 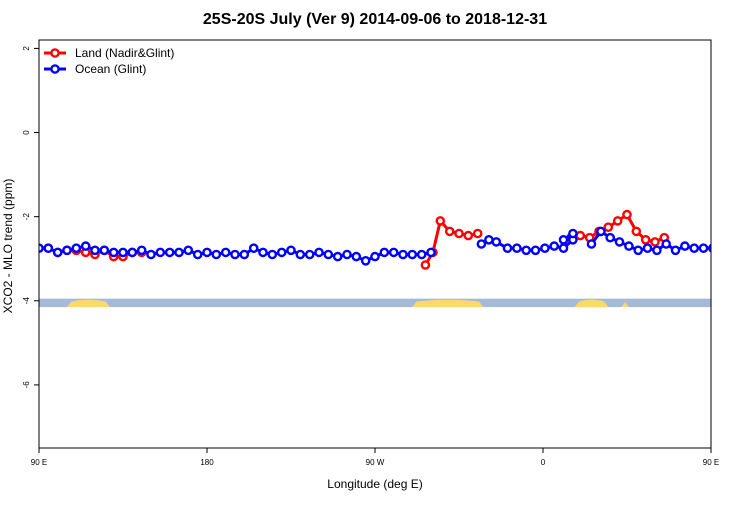 I want to click on y-axis-label: XCO2 - MLO trend (ppm), so click(x=8, y=246).